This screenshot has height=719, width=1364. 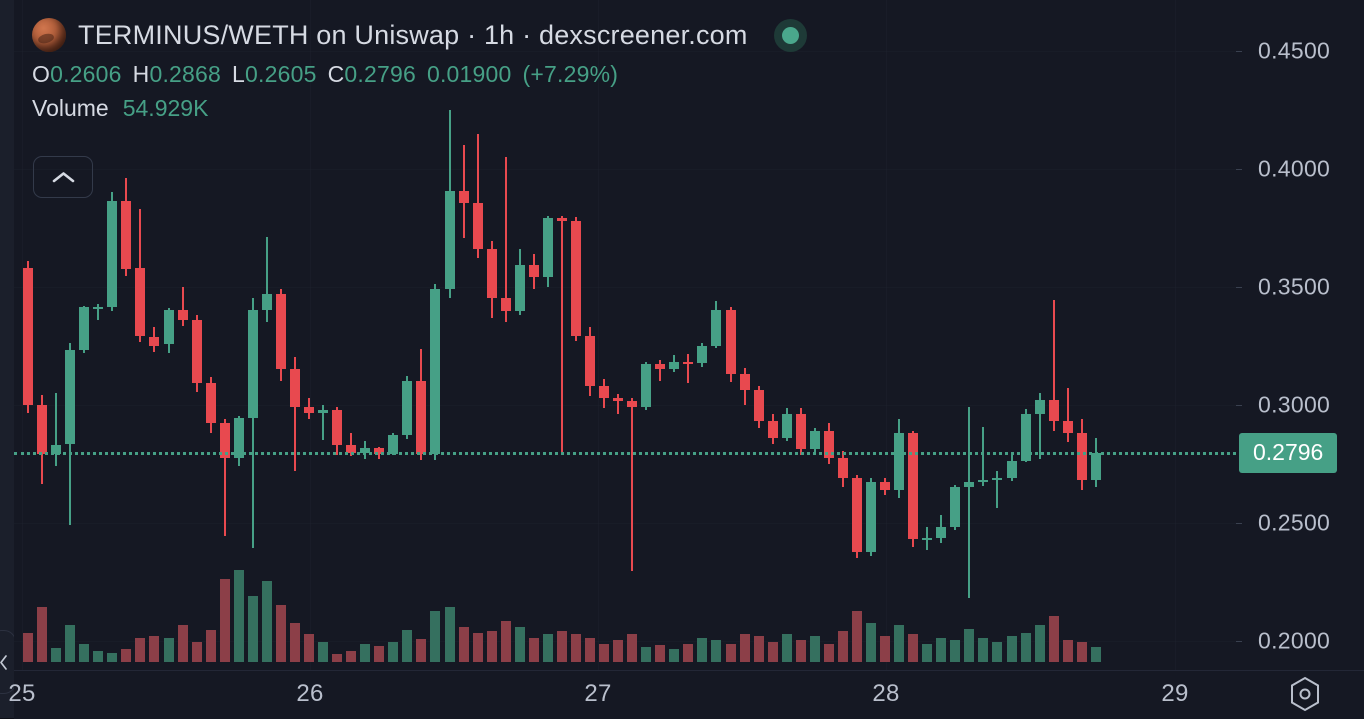 What do you see at coordinates (1288, 452) in the screenshot?
I see `current-price-badge: 0.2796` at bounding box center [1288, 452].